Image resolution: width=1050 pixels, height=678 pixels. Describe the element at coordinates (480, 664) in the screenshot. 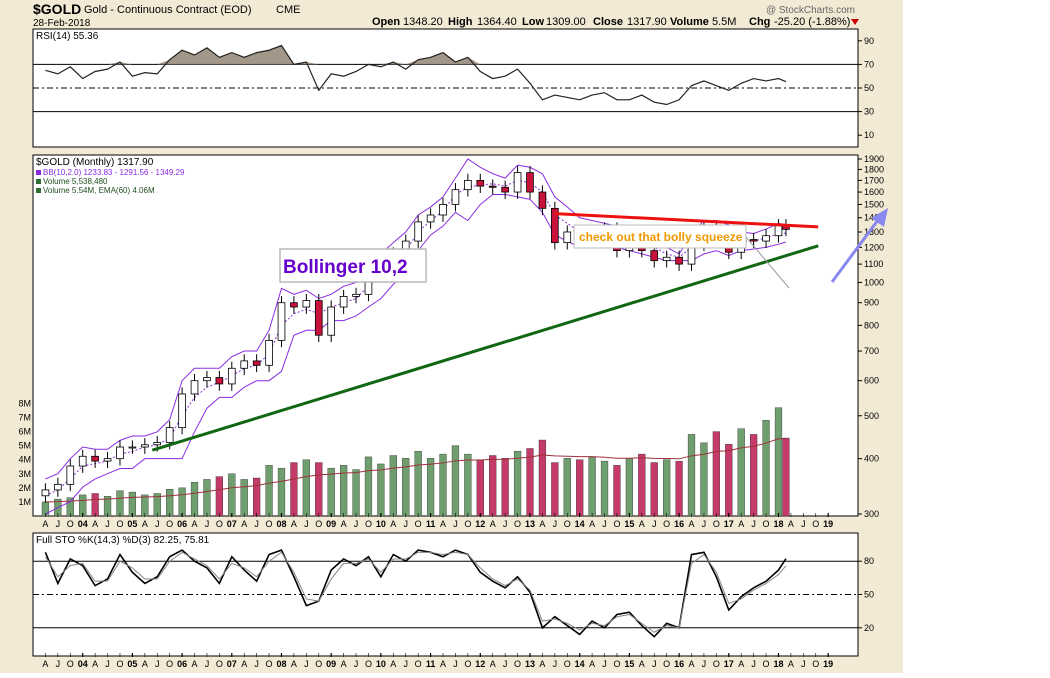

I see `x-tick-label: 12` at that location.